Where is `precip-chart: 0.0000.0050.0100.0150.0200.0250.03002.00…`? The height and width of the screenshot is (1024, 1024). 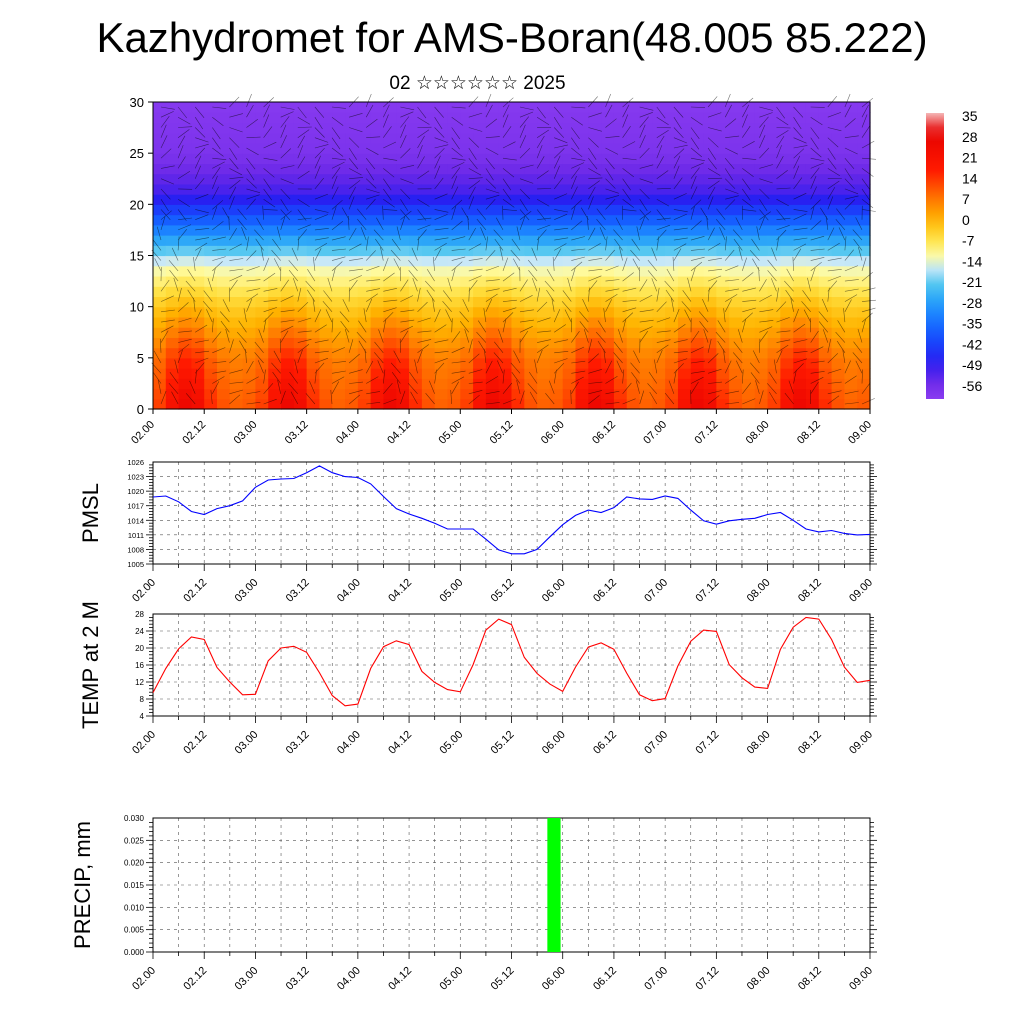 precip-chart: 0.0000.0050.0100.0150.0200.0250.03002.00… is located at coordinates (473, 903).